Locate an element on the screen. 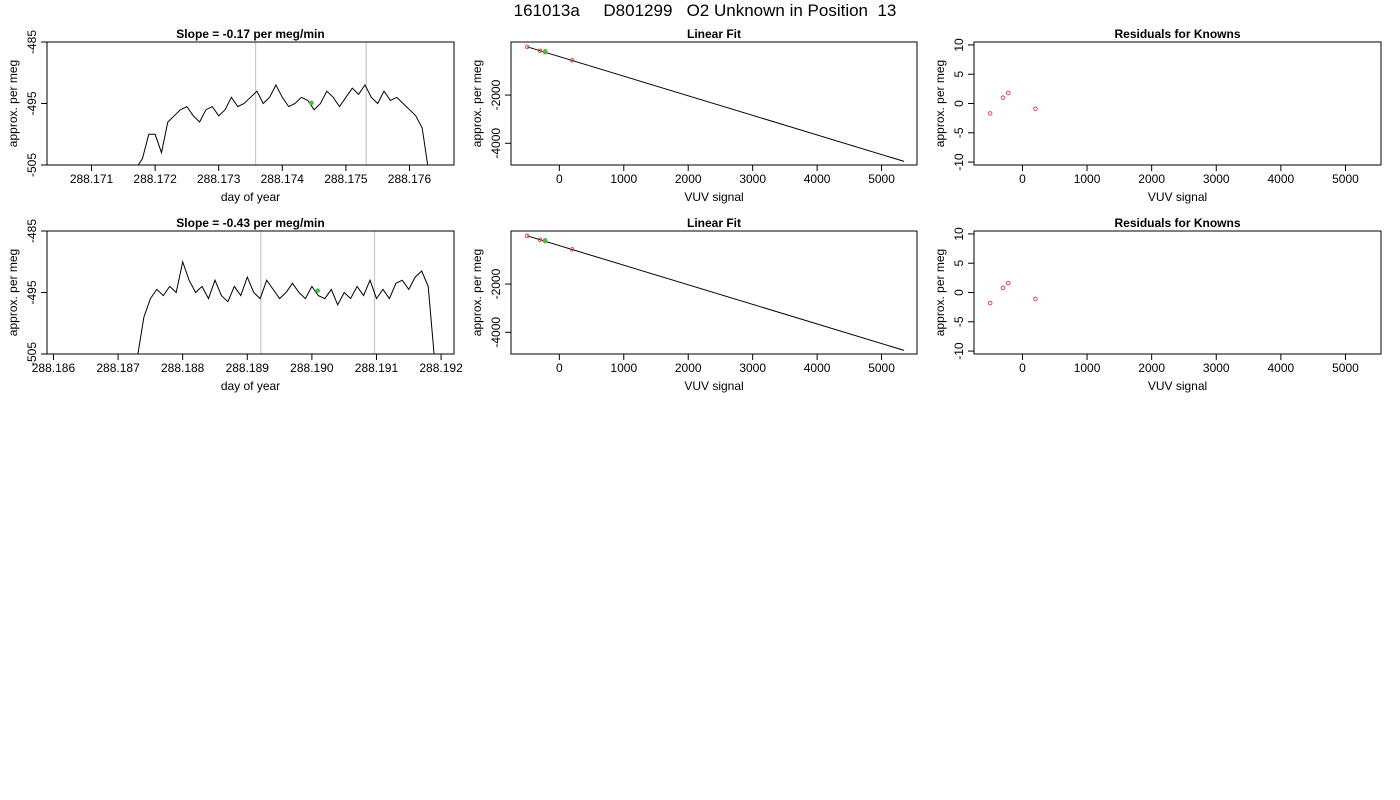 The width and height of the screenshot is (1400, 800). x-tick-label: 288.175 is located at coordinates (346, 179).